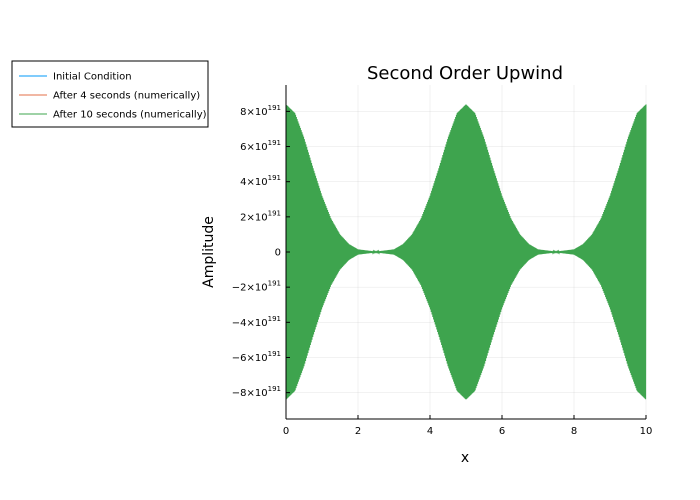 This screenshot has width=700, height=500. Describe the element at coordinates (646, 431) in the screenshot. I see `x-tick-label: 10` at that location.